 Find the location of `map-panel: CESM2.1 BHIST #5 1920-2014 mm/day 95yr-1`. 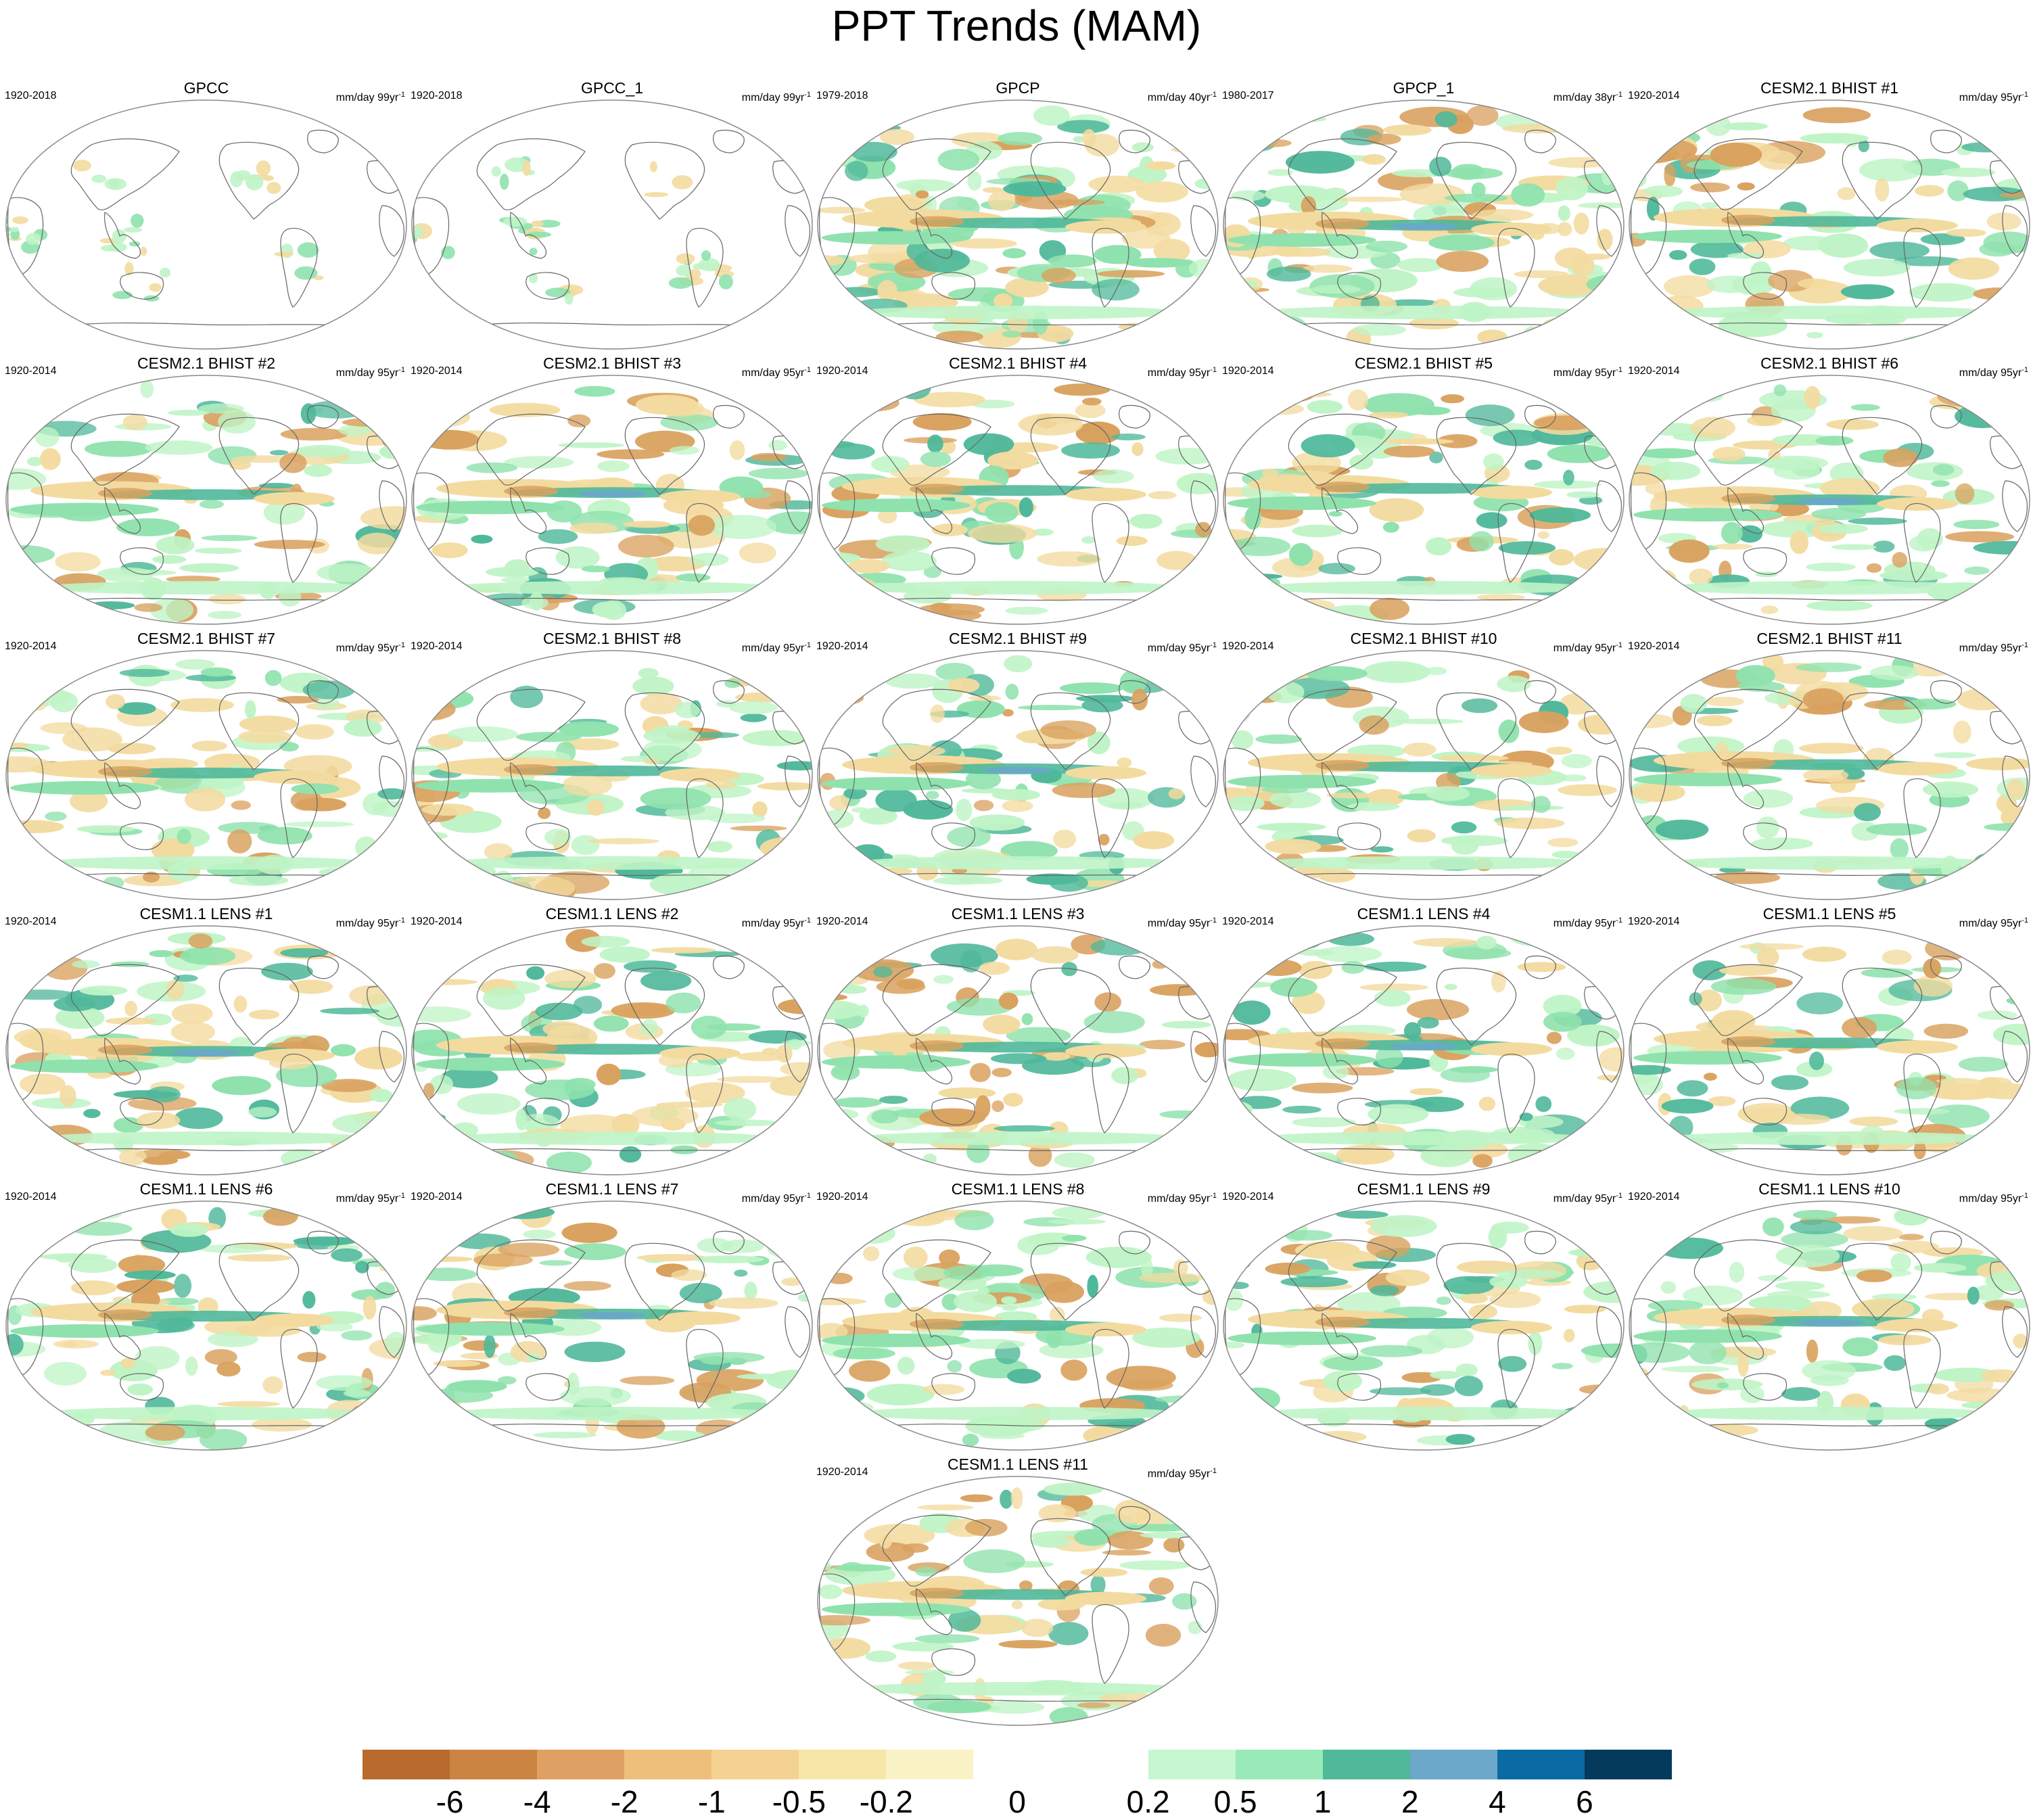

map-panel: CESM2.1 BHIST #5 1920-2014 mm/day 95yr-1 is located at coordinates (1424, 488).